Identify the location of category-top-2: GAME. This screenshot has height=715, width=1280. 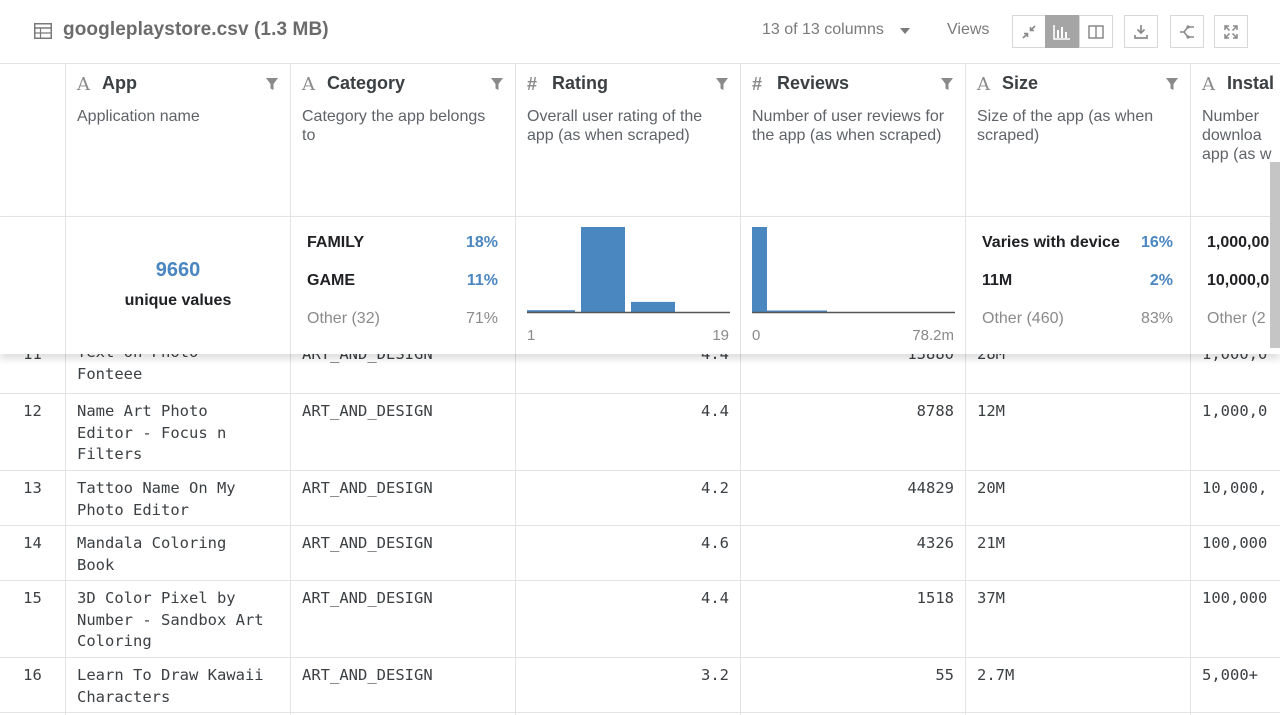
(331, 280).